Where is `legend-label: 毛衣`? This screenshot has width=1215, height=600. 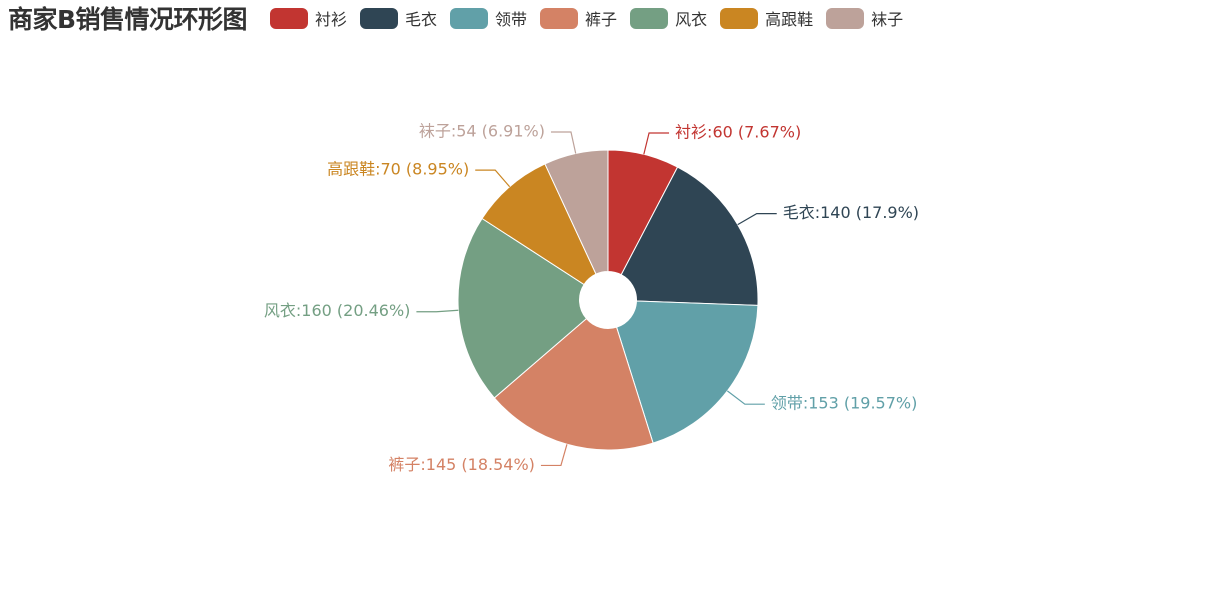 legend-label: 毛衣 is located at coordinates (421, 19).